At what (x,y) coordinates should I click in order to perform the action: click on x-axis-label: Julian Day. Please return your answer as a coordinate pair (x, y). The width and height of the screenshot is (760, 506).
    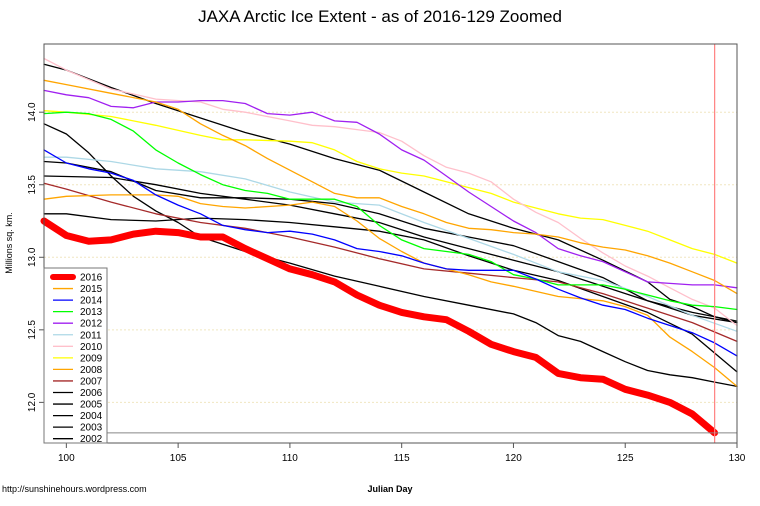
    Looking at the image, I should click on (389, 489).